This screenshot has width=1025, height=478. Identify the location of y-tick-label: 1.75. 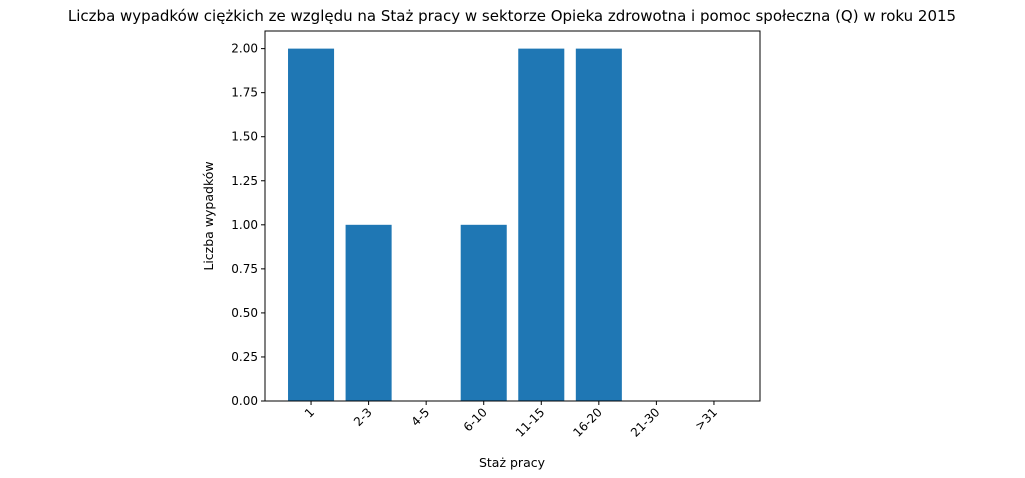
(244, 93).